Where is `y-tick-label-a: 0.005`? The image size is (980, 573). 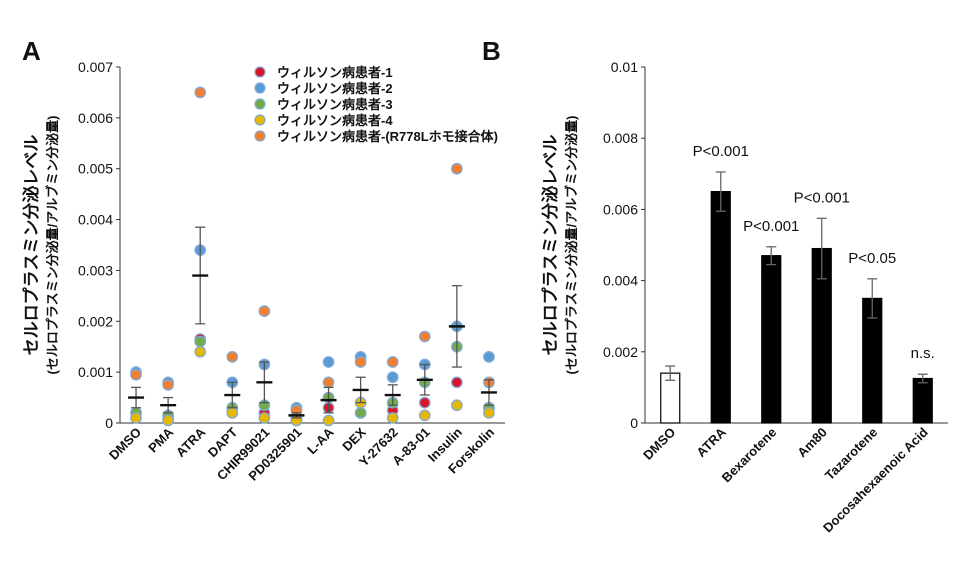
y-tick-label-a: 0.005 is located at coordinates (95, 169).